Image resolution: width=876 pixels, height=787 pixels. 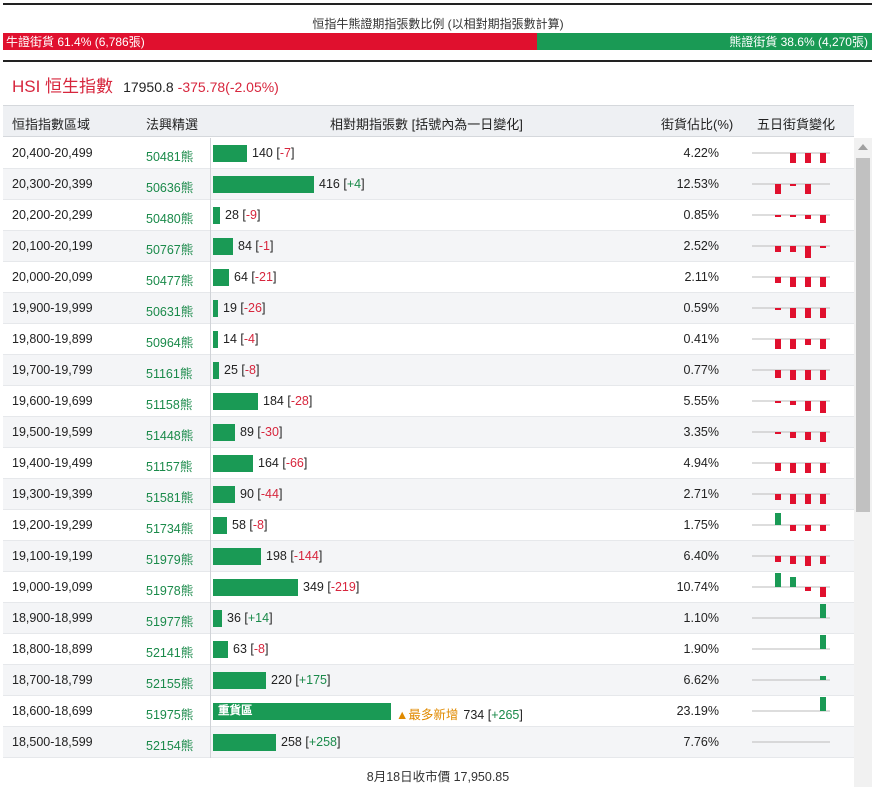 What do you see at coordinates (697, 587) in the screenshot?
I see `outstanding-ratio: 10.74%` at bounding box center [697, 587].